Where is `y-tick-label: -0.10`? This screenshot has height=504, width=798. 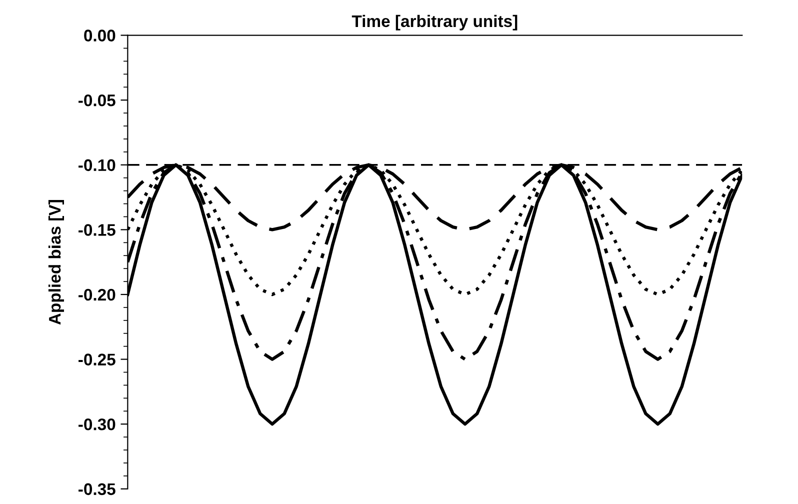
y-tick-label: -0.10 is located at coordinates (97, 165).